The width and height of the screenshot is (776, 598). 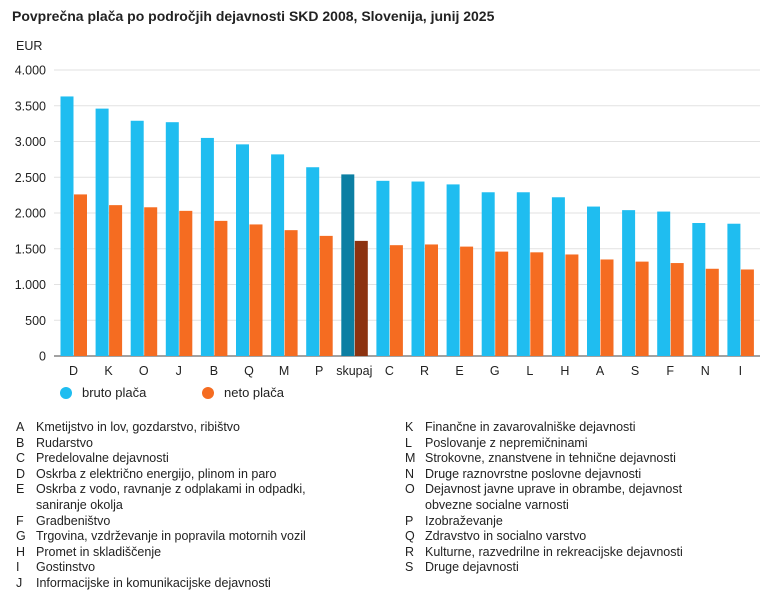 What do you see at coordinates (410, 551) in the screenshot?
I see `key-code: R` at bounding box center [410, 551].